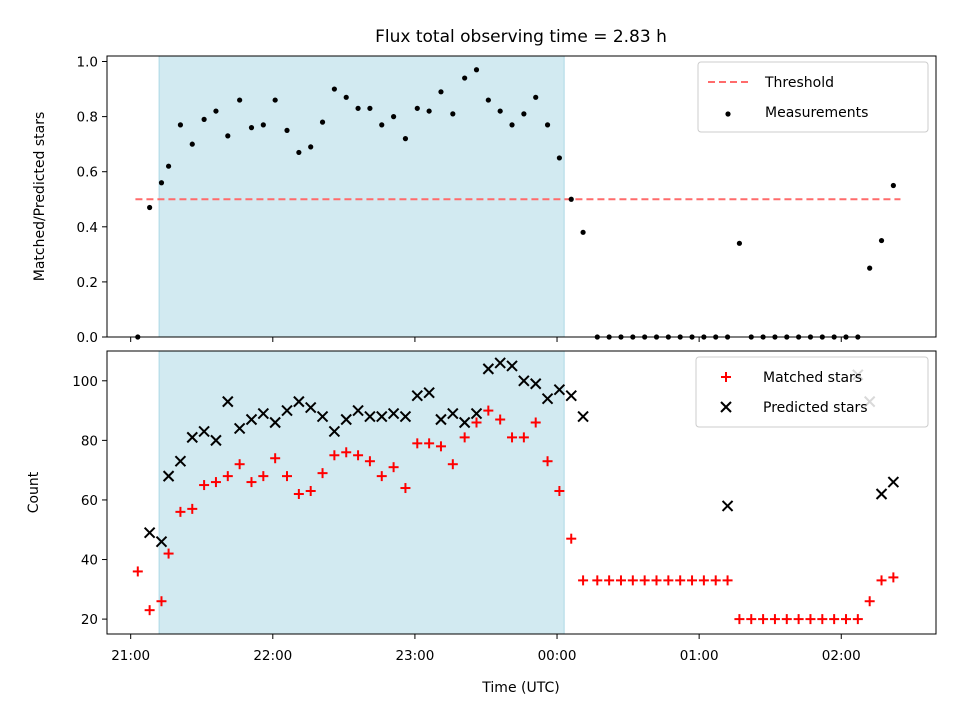  What do you see at coordinates (812, 378) in the screenshot?
I see `legend-label: Matched stars` at bounding box center [812, 378].